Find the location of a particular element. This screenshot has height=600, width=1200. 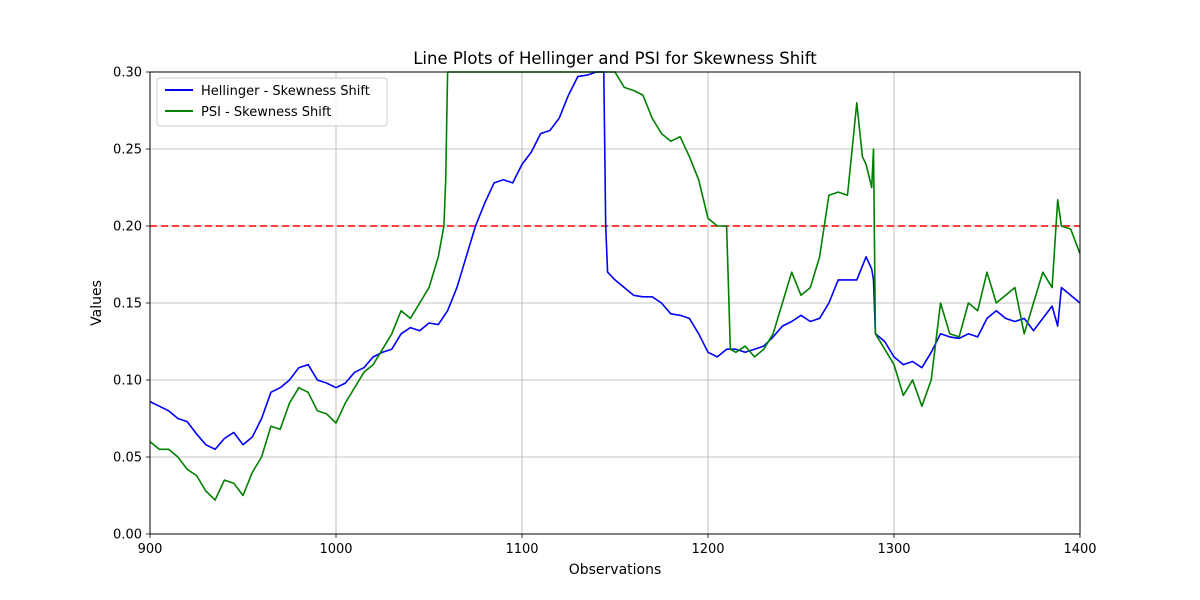

y-tick-label: 0.20 is located at coordinates (127, 227).